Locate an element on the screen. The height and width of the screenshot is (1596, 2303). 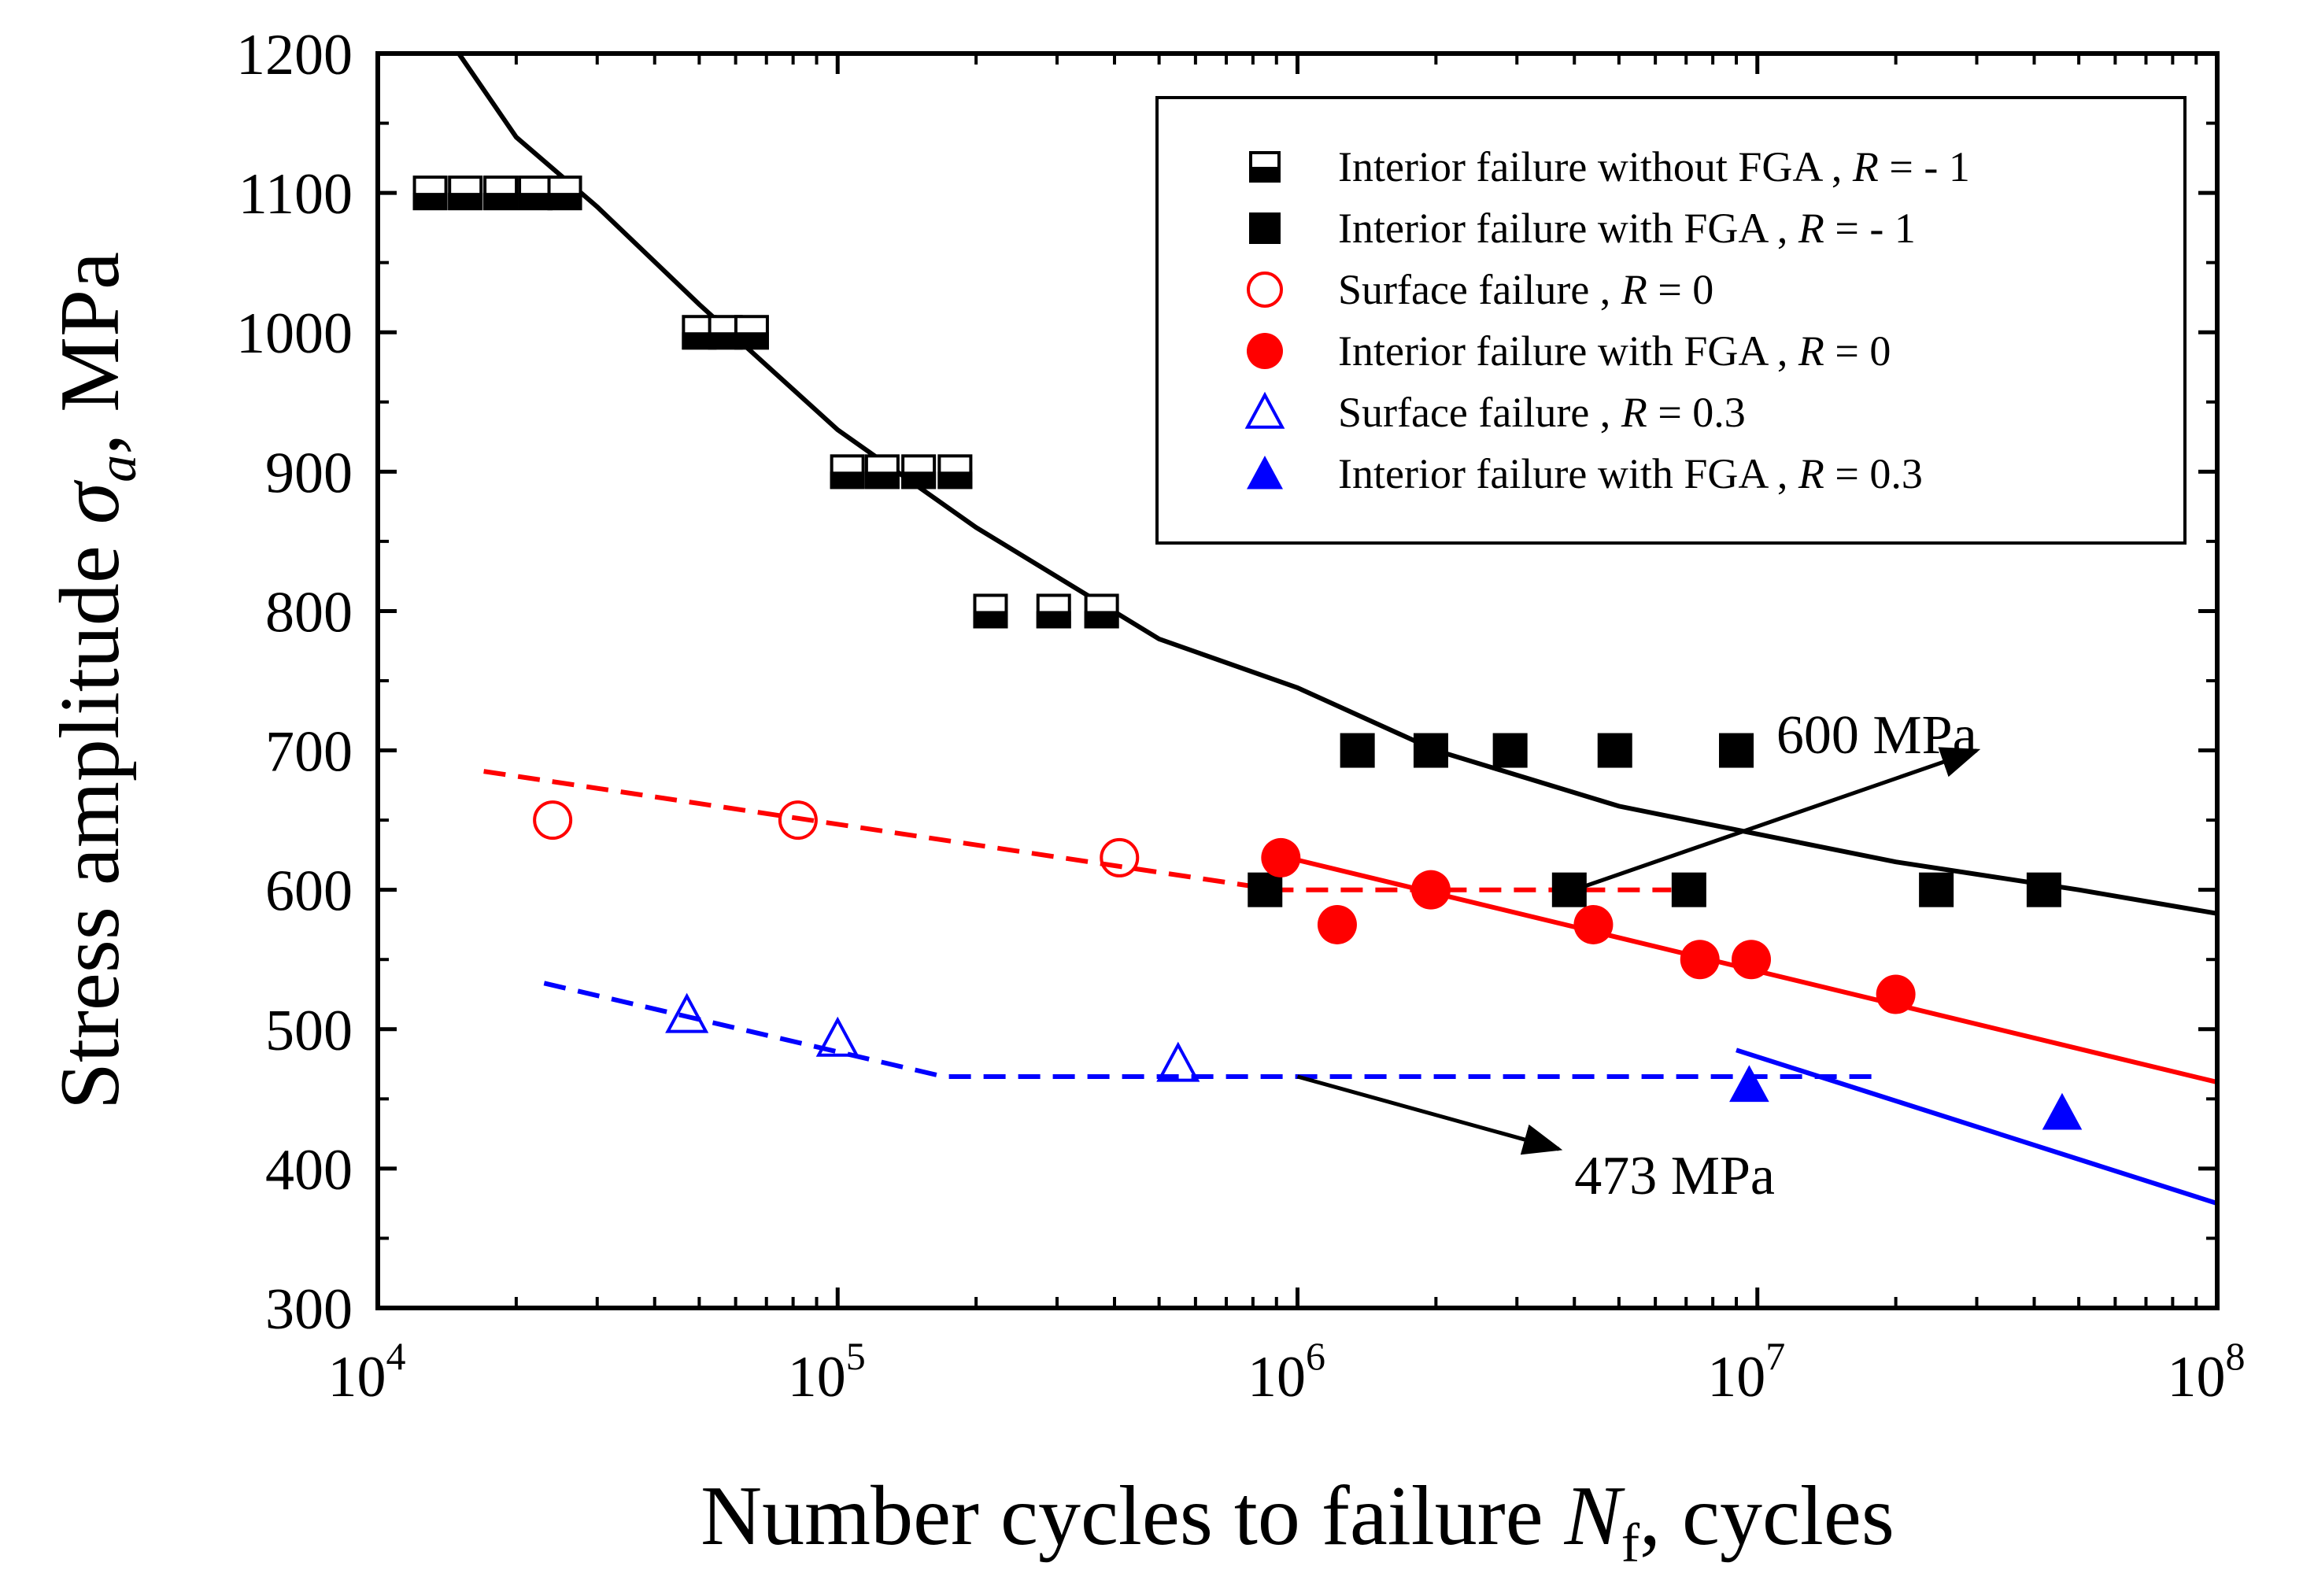
annotations: 600 MPa 473 MPa is located at coordinates (1638, 955).